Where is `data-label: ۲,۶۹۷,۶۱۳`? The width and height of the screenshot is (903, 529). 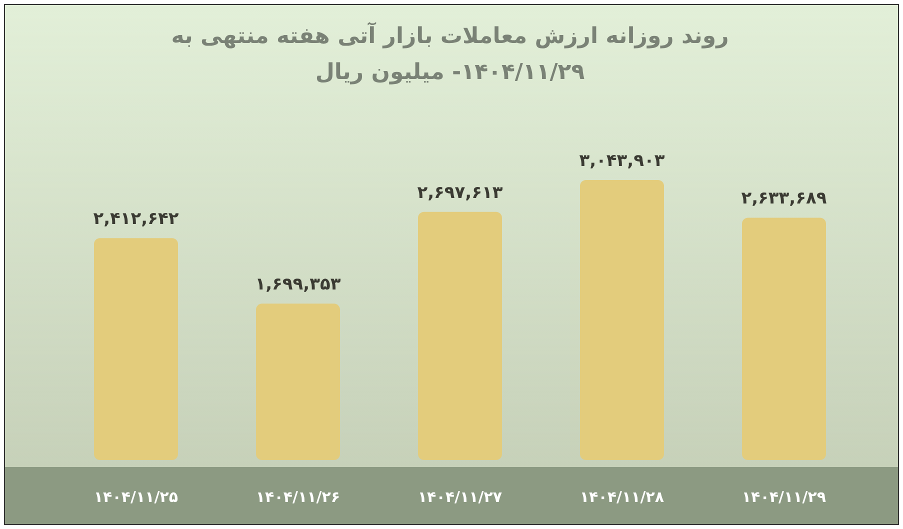
data-label: ۲,۶۹۷,۶۱۳ is located at coordinates (460, 192).